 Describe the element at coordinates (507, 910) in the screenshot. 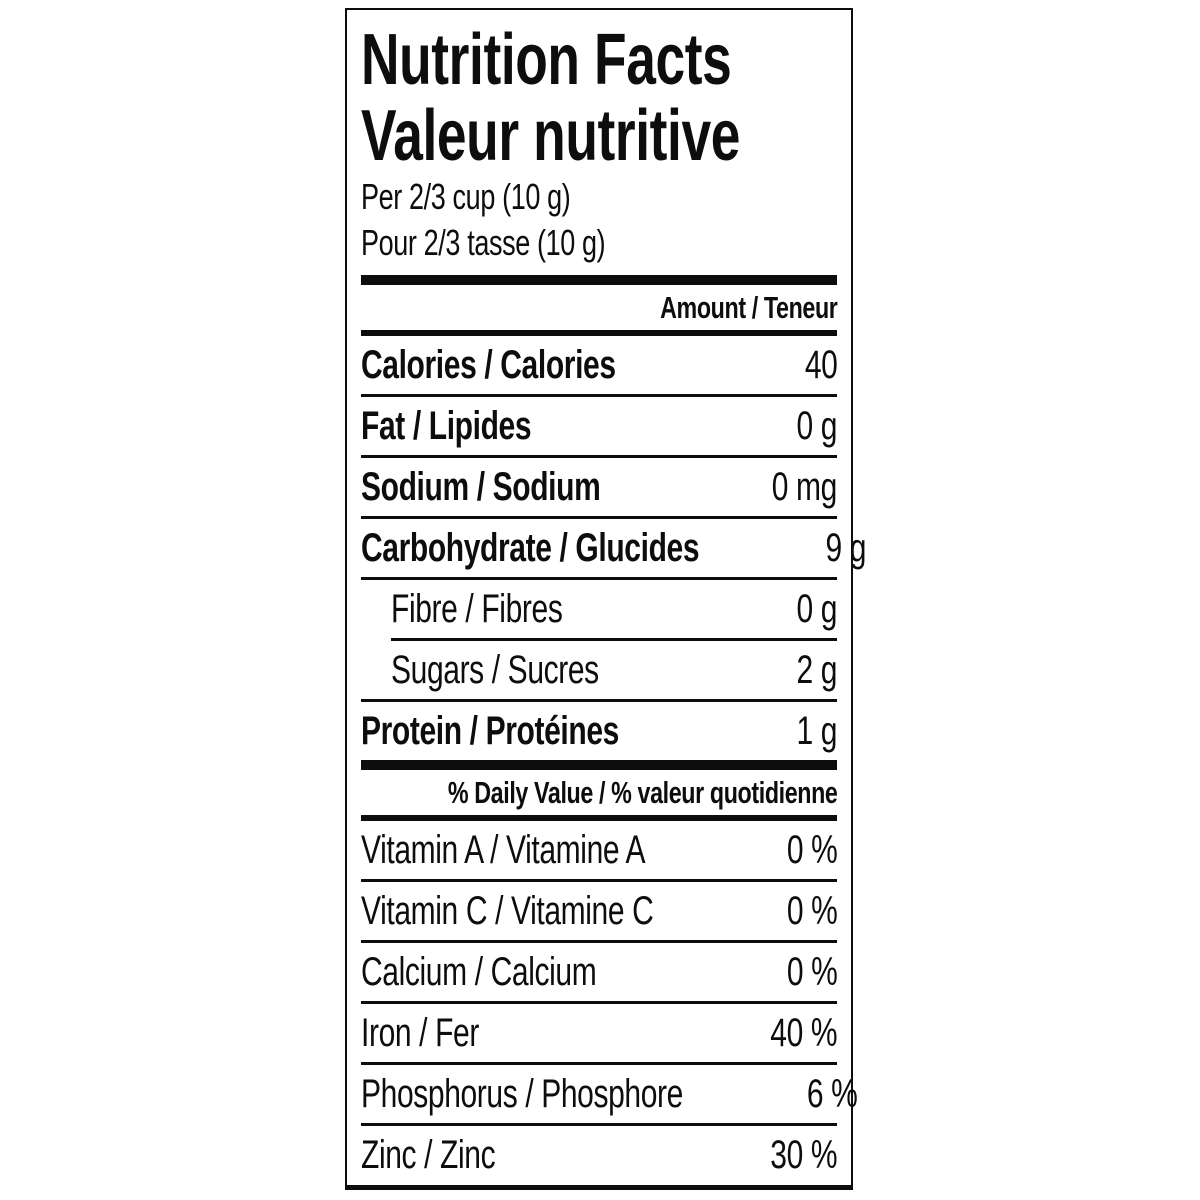

I see `nutrient-label: Vitamin C / Vitamine C` at that location.